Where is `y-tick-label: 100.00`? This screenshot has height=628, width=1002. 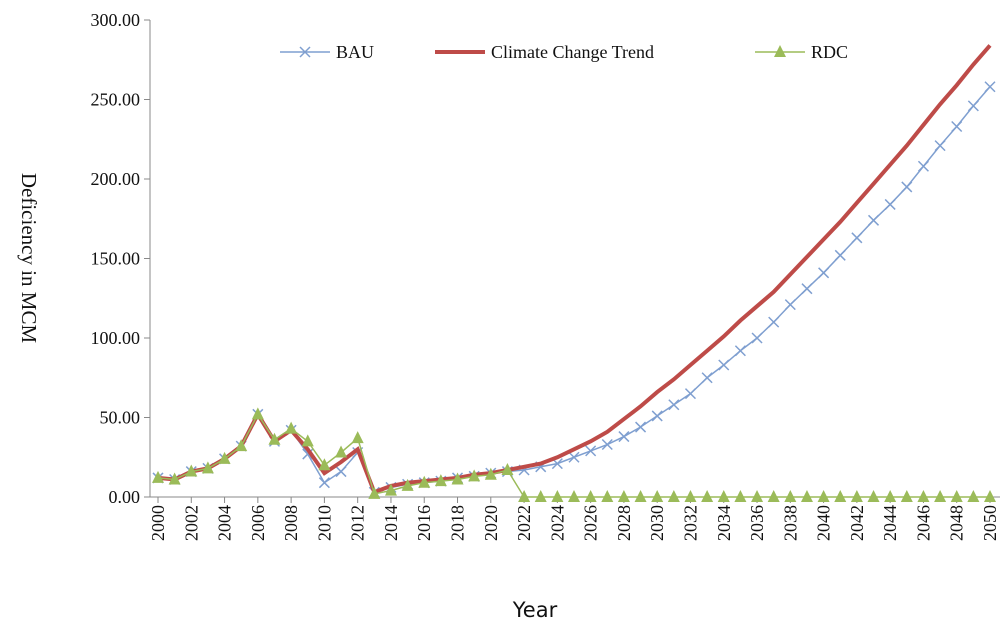
y-tick-label: 100.00 is located at coordinates (116, 338).